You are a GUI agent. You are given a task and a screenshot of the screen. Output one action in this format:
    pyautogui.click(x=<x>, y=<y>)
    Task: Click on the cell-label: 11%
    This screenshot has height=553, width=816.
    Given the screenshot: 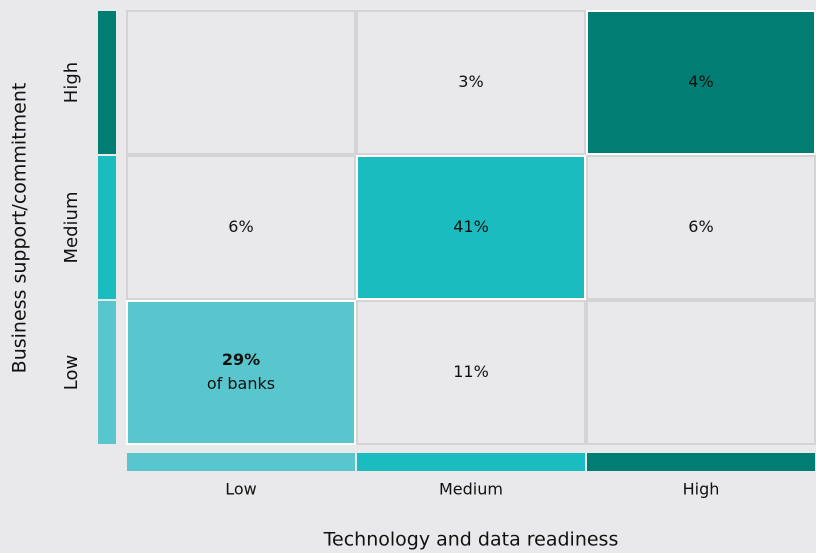 What is the action you would take?
    pyautogui.click(x=471, y=371)
    